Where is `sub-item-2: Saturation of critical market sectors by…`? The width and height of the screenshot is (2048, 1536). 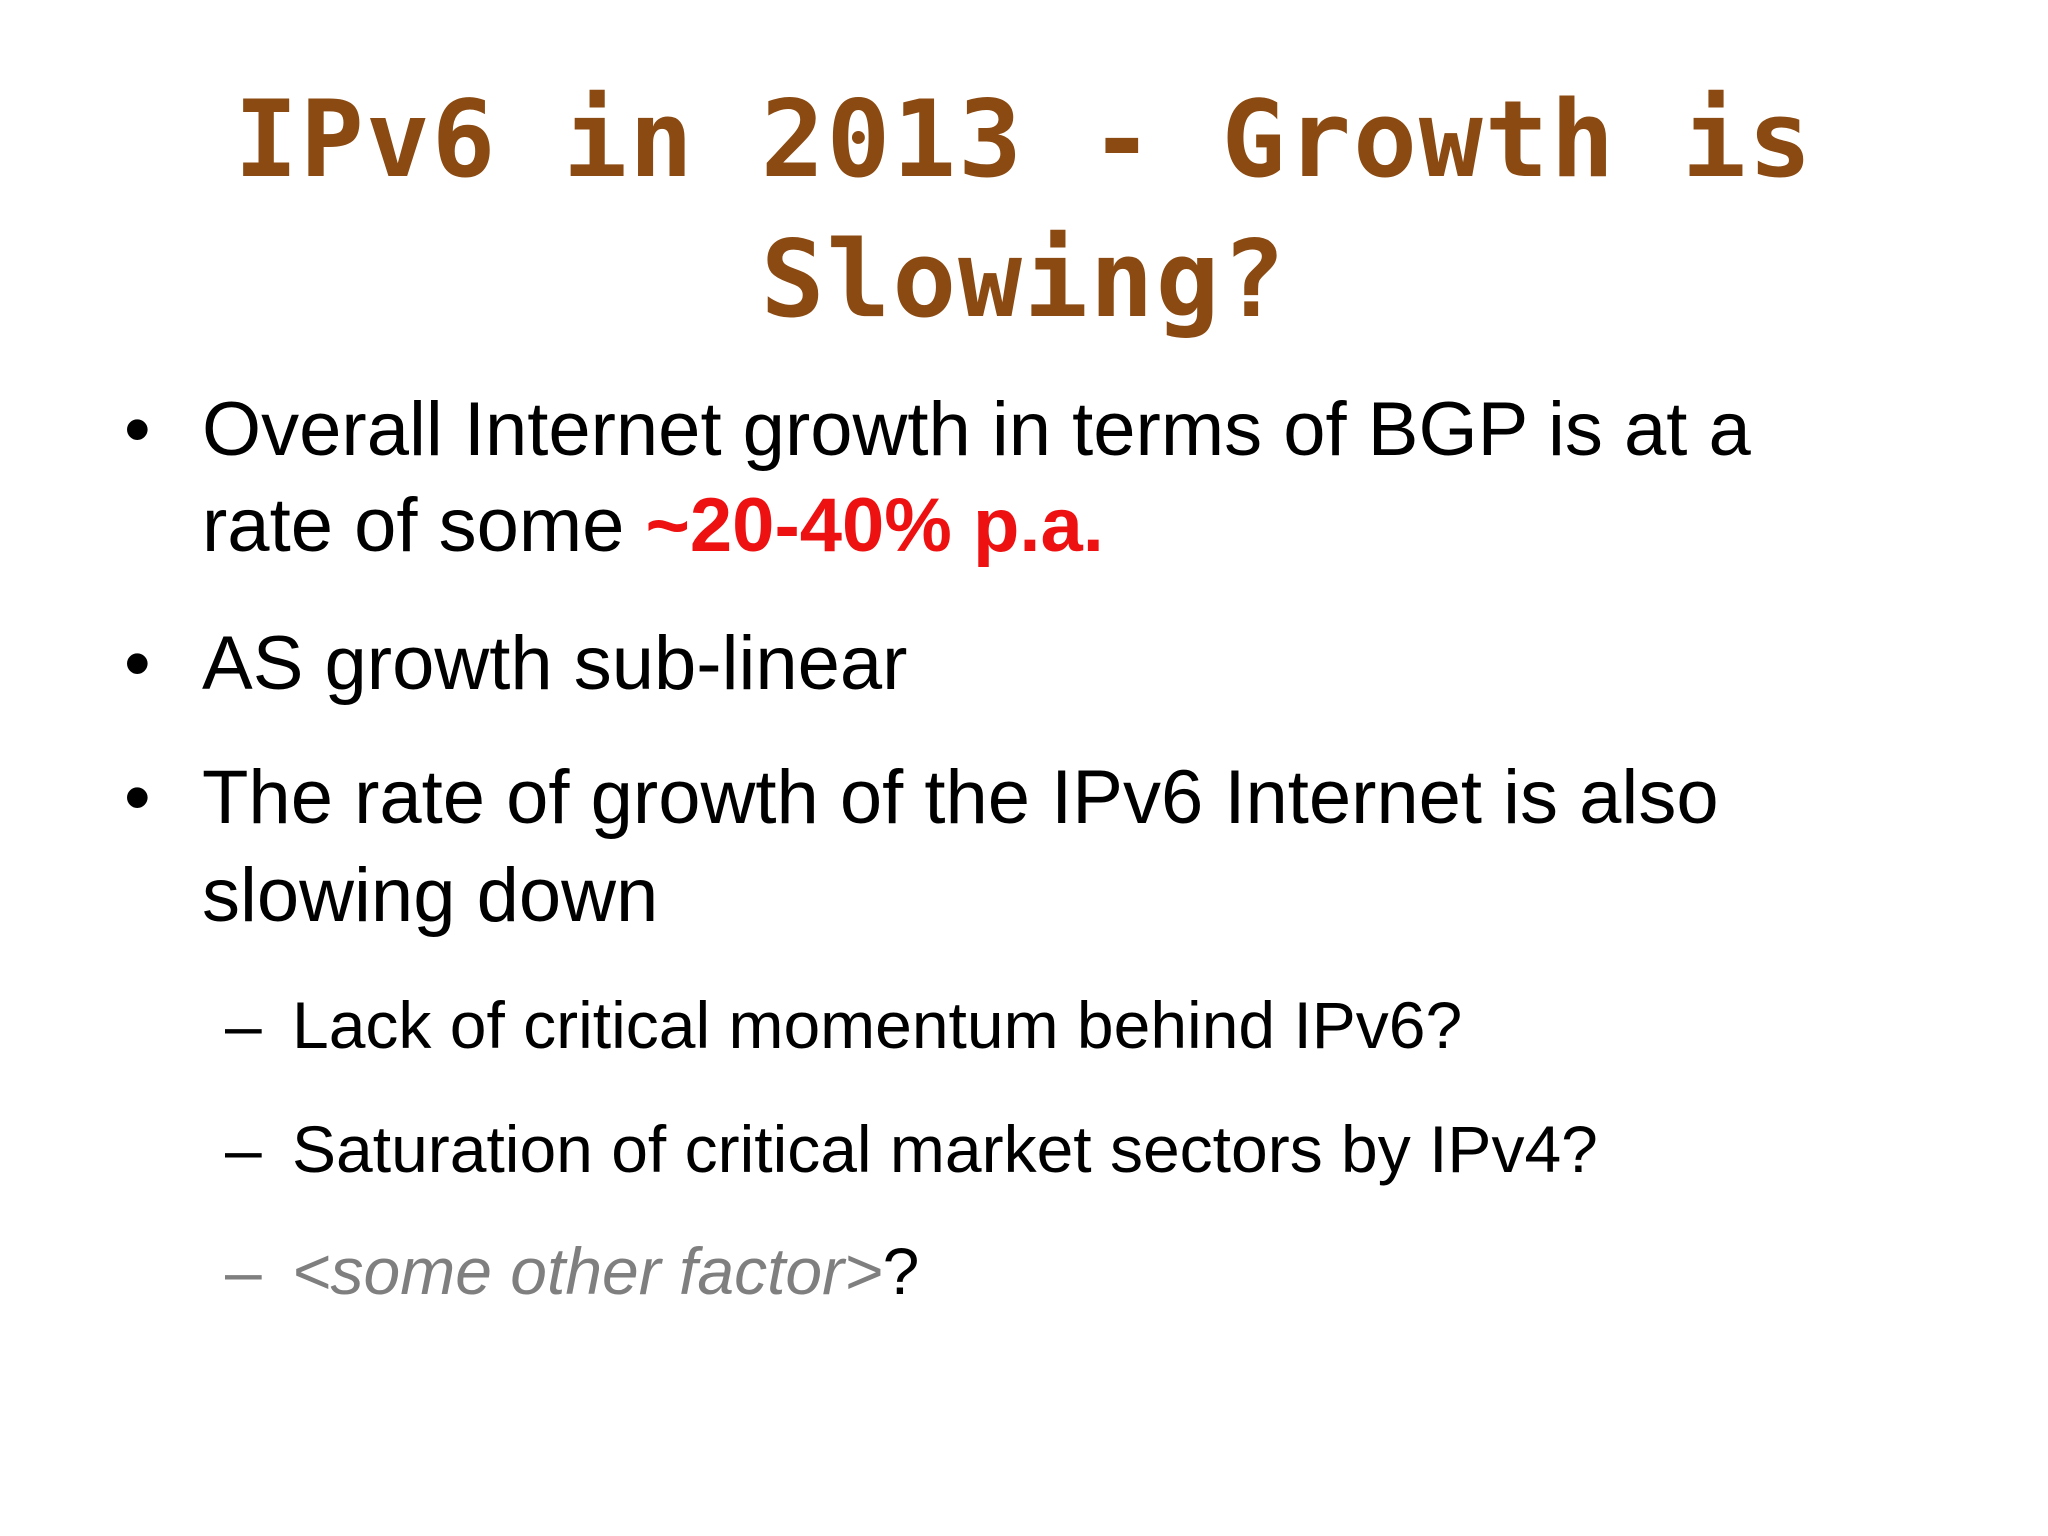
sub-item-2: Saturation of critical market sectors by… is located at coordinates (945, 1149).